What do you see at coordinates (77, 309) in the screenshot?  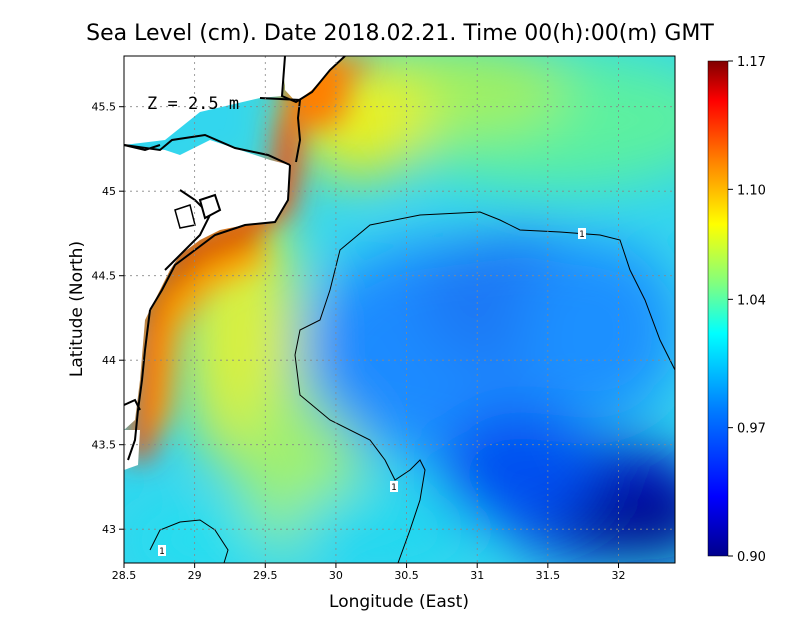 I see `y-axis-label: Latitude (North)` at bounding box center [77, 309].